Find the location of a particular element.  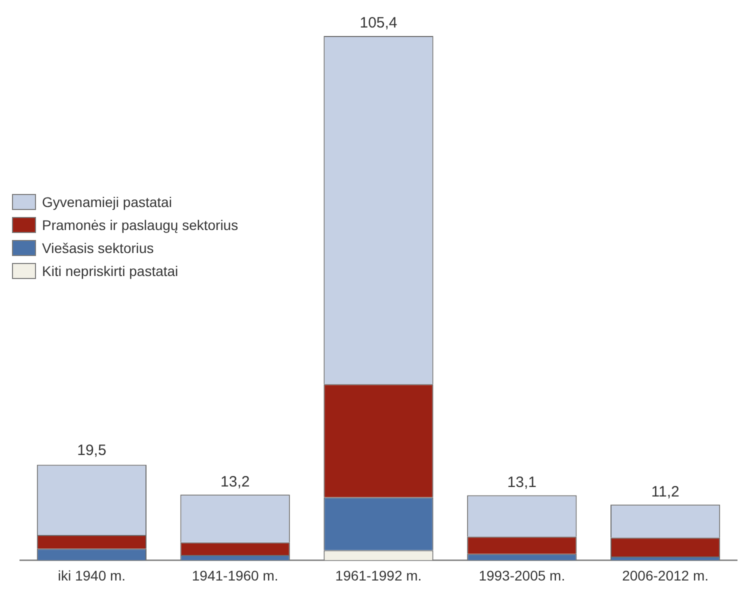

x-tick-label: 2006-2012 m. is located at coordinates (665, 575).